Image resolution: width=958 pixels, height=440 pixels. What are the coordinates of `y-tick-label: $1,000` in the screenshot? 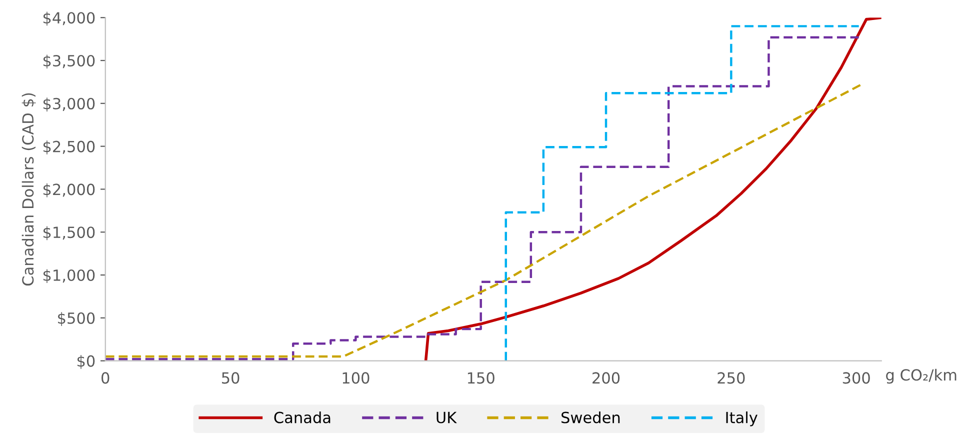 It's located at (69, 276).